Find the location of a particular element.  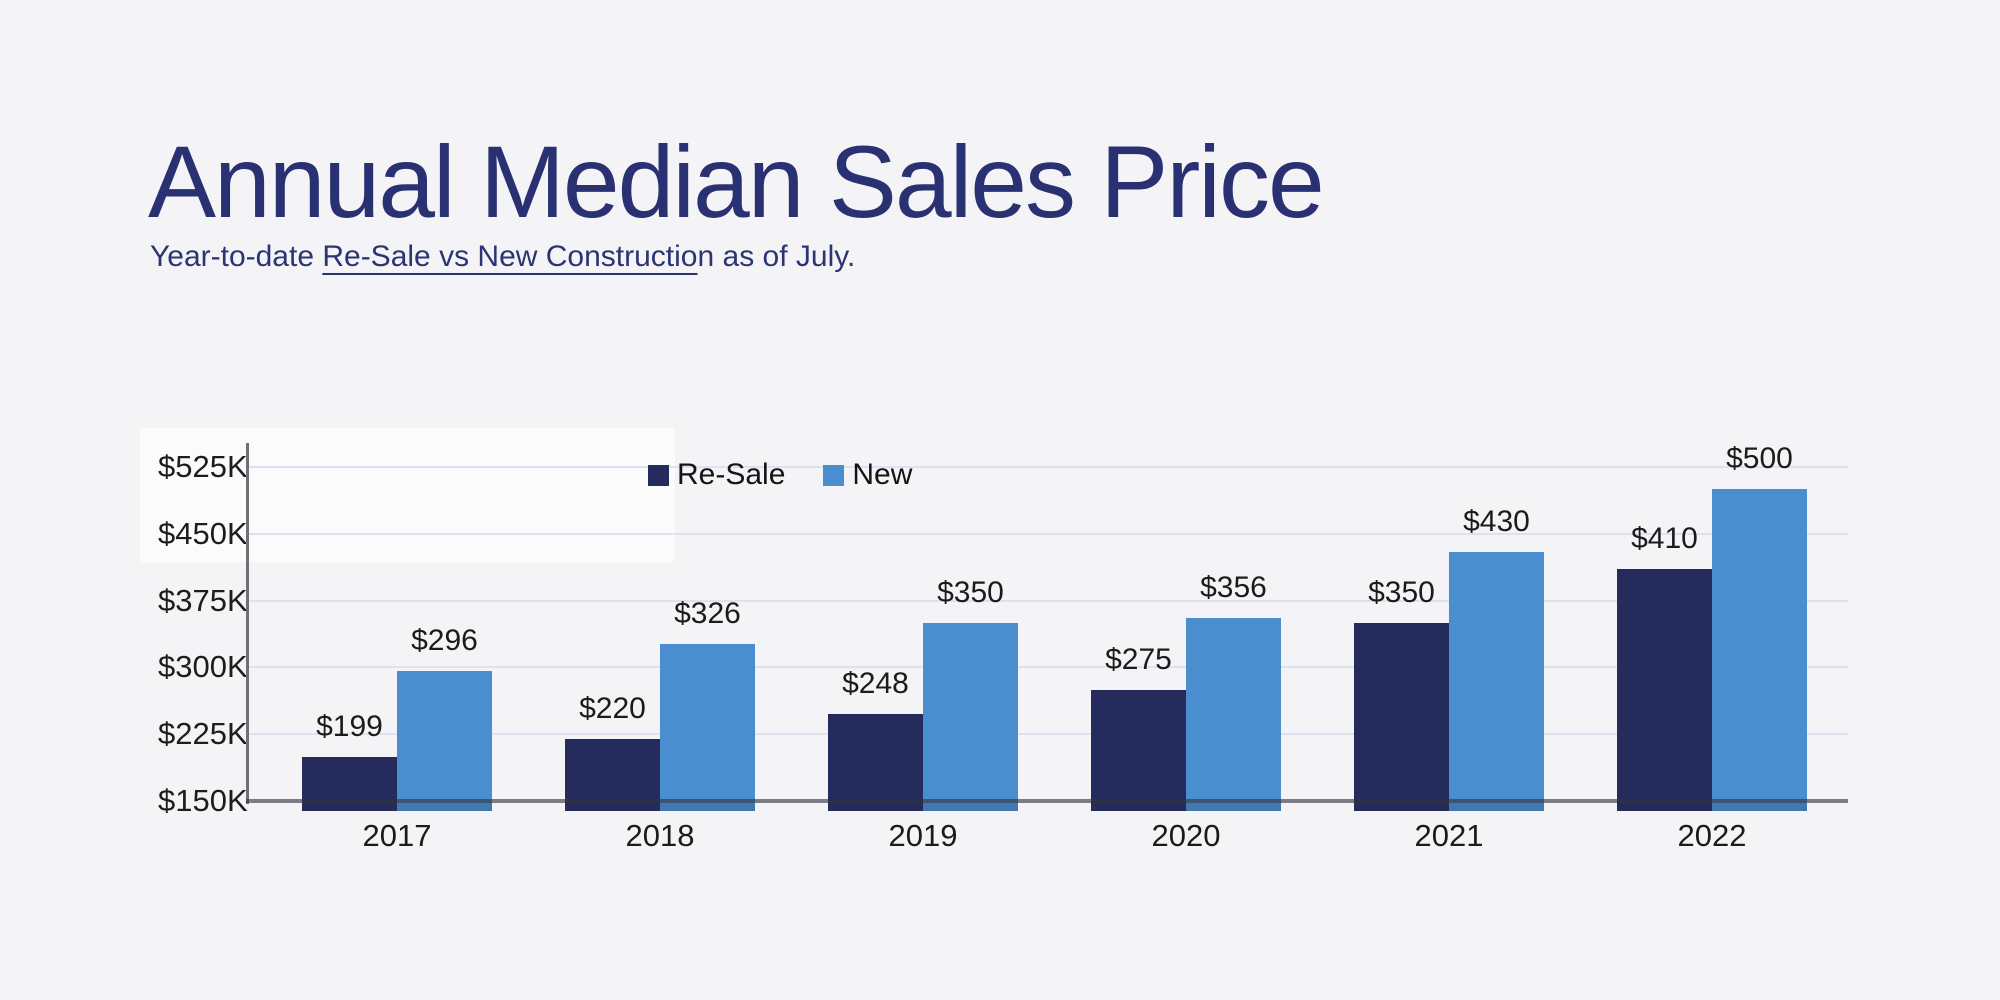

subtitle-suffix: n as of July. is located at coordinates (776, 256).